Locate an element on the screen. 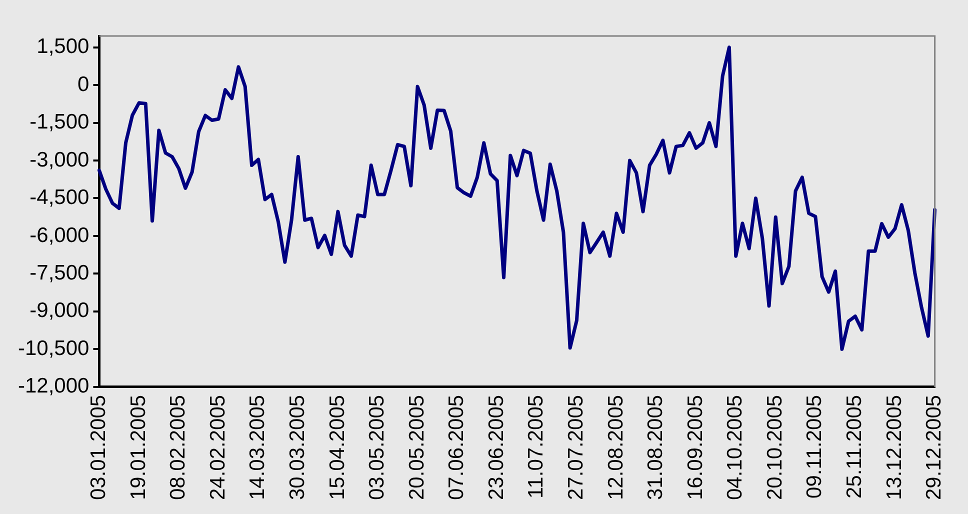 The image size is (968, 514). x-tick-label: 03.01.2005 is located at coordinates (98, 447).